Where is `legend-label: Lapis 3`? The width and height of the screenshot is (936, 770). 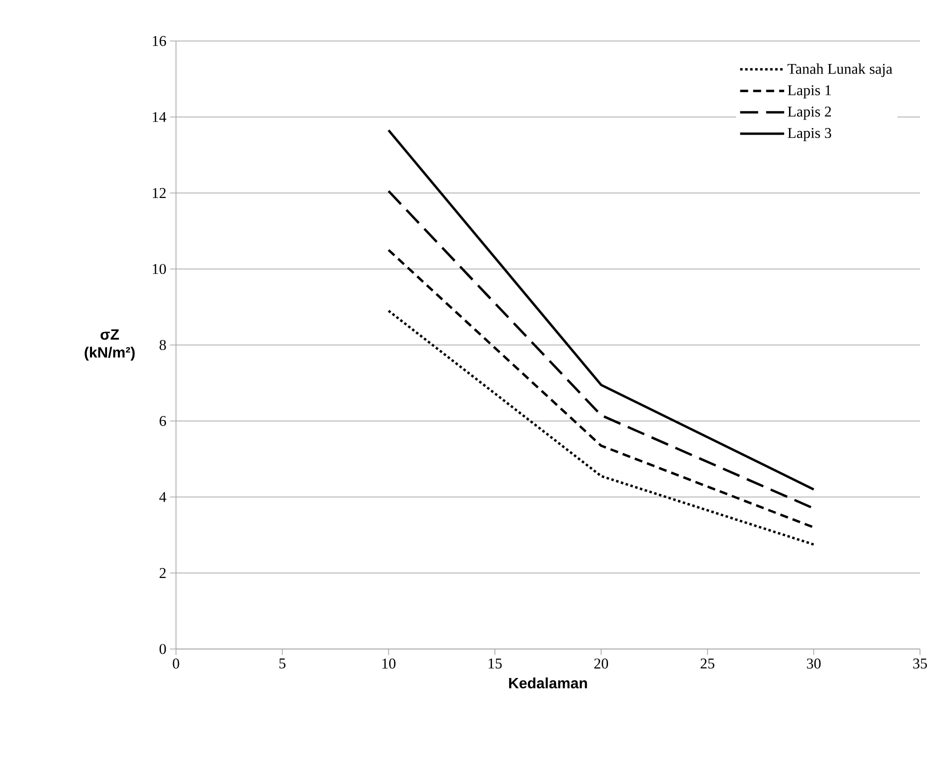 legend-label: Lapis 3 is located at coordinates (810, 135).